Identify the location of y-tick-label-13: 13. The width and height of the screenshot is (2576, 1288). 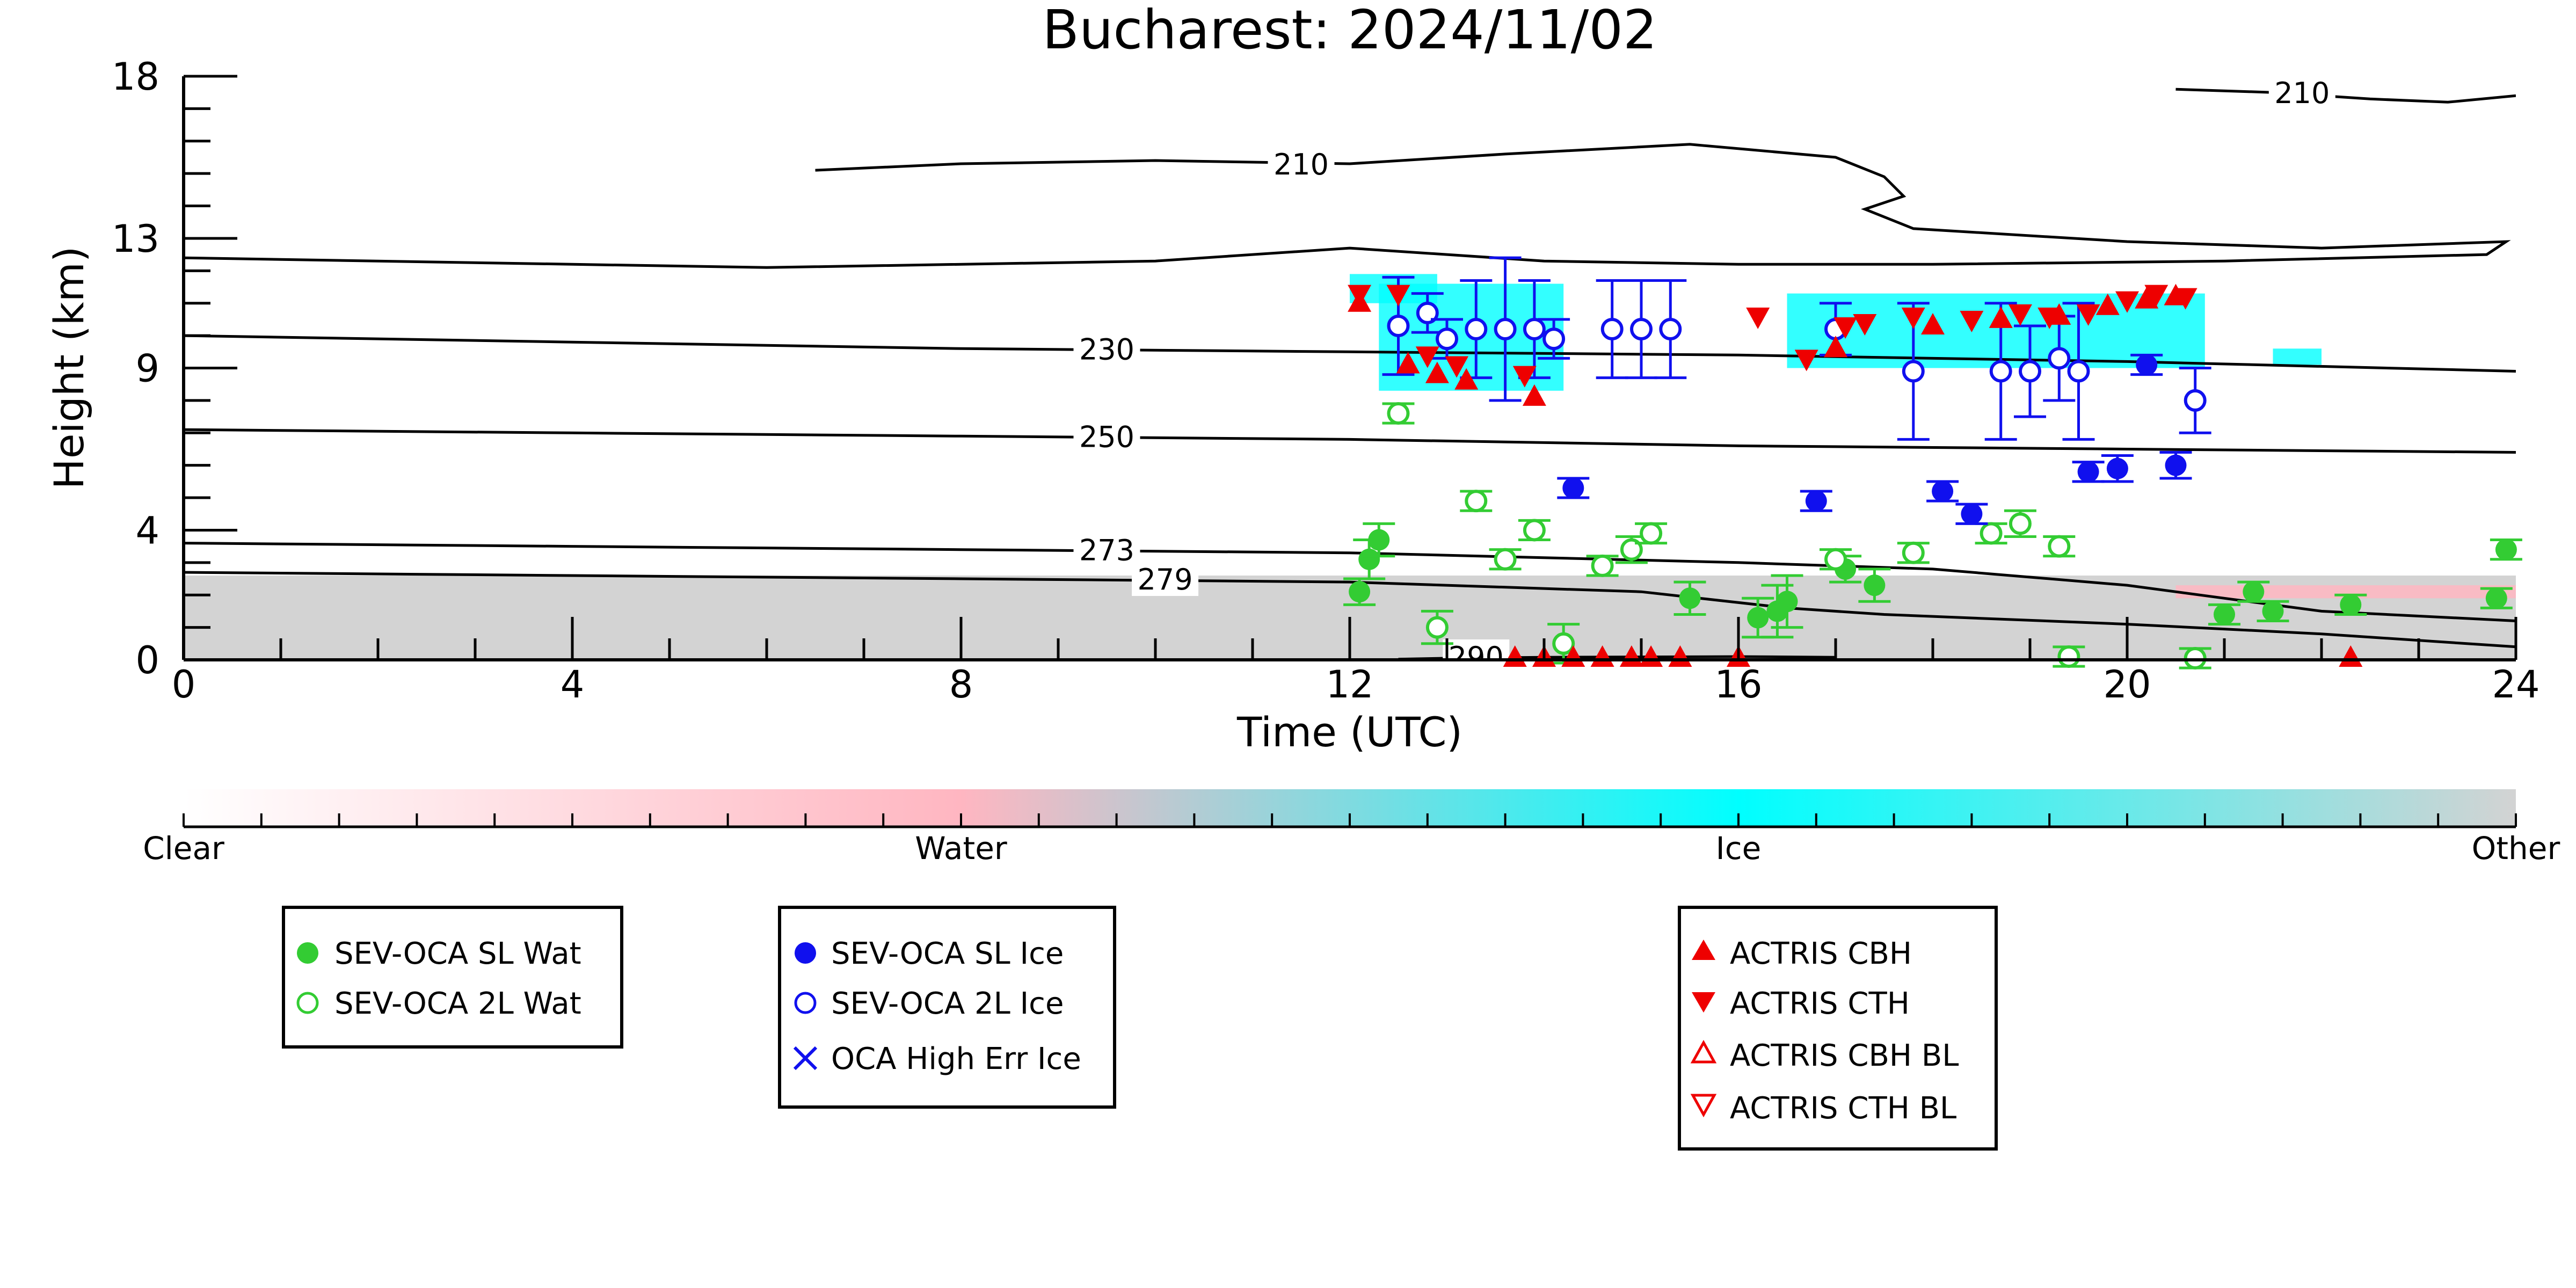
(135, 239).